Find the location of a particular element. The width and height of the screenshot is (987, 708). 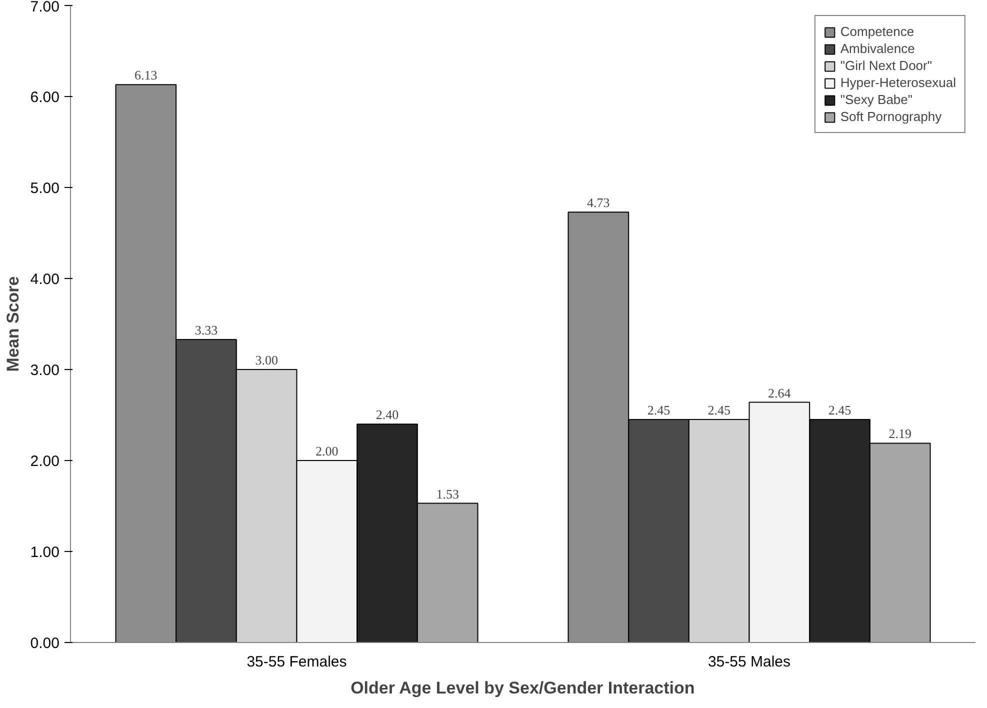

x-tick-label: 35-55 Males is located at coordinates (749, 662).